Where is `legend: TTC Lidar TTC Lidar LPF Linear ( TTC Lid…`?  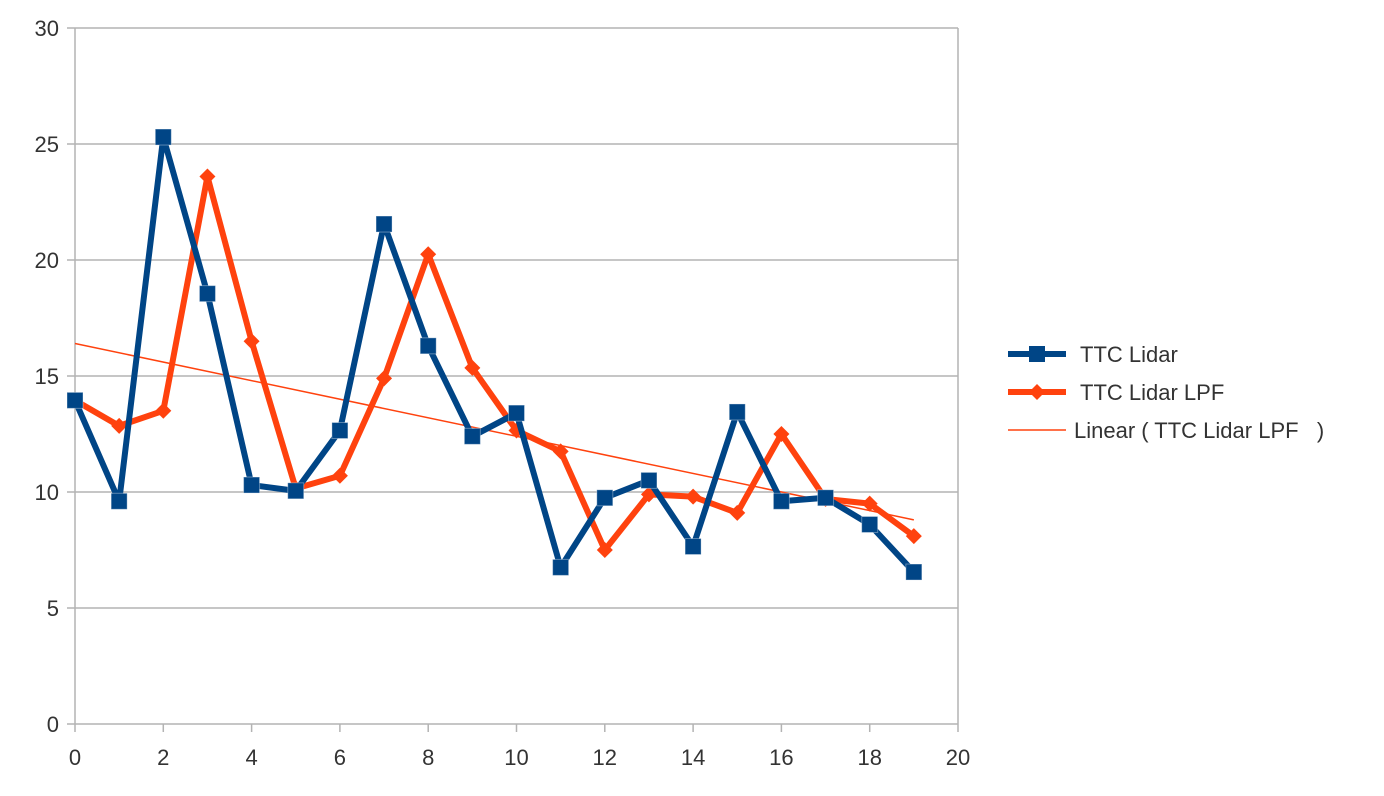 legend: TTC Lidar TTC Lidar LPF Linear ( TTC Lid… is located at coordinates (1166, 392).